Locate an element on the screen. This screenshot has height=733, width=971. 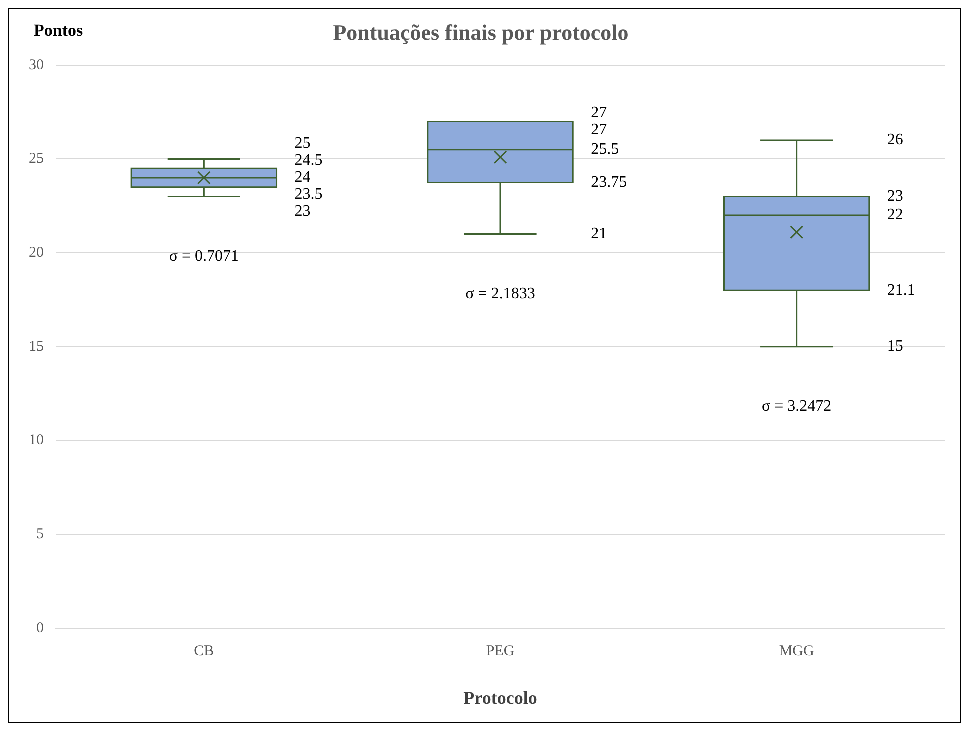
y-tick-label: 10 is located at coordinates (36, 440).